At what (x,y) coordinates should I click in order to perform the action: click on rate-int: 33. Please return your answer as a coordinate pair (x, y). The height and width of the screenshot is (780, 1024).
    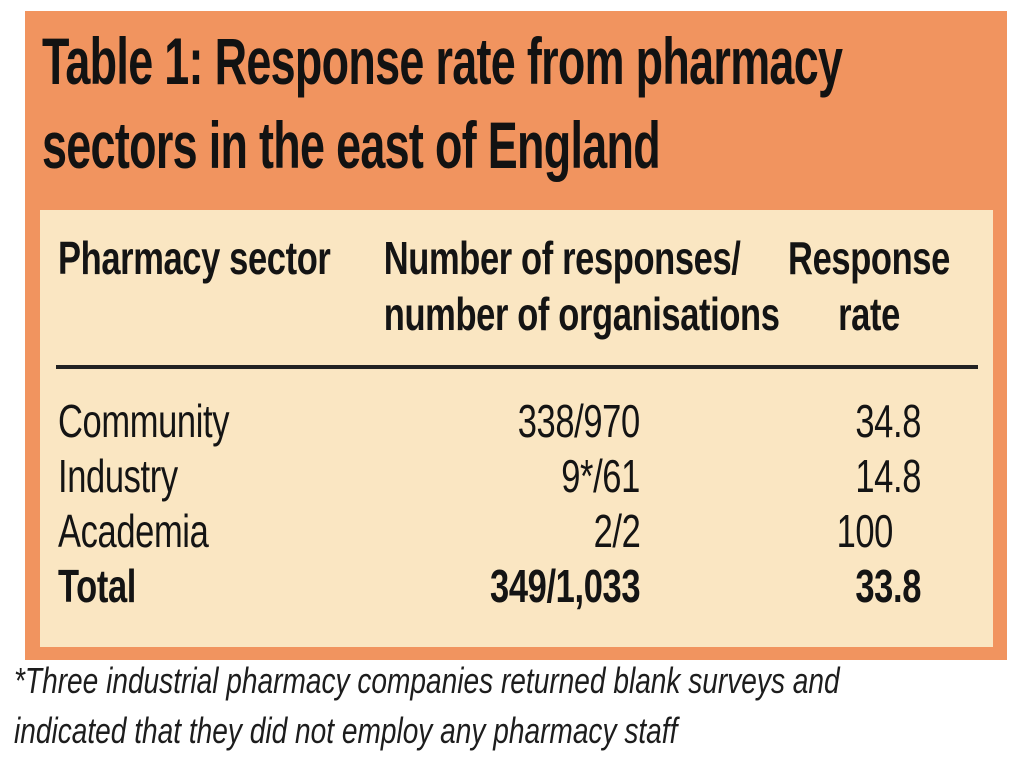
    Looking at the image, I should click on (874, 586).